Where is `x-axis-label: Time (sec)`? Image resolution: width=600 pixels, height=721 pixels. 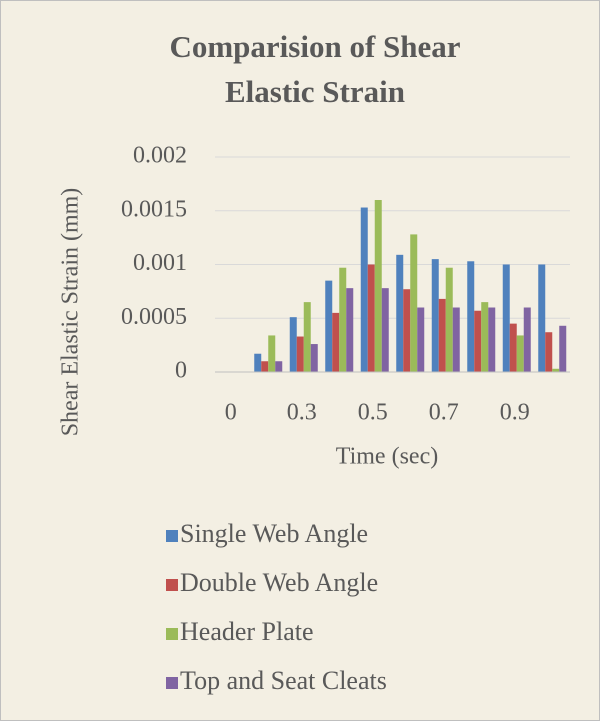 x-axis-label: Time (sec) is located at coordinates (387, 457).